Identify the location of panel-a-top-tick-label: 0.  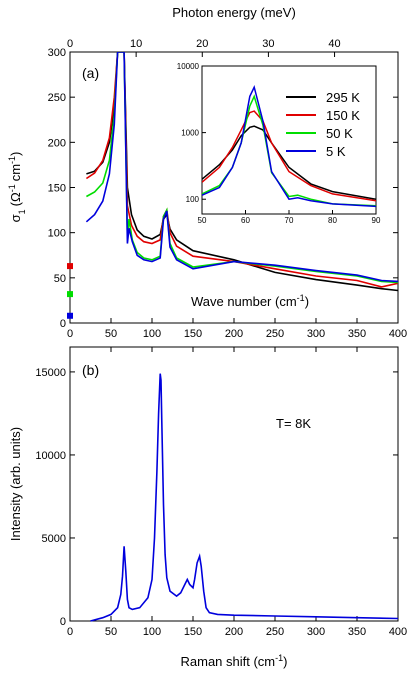
(70, 44).